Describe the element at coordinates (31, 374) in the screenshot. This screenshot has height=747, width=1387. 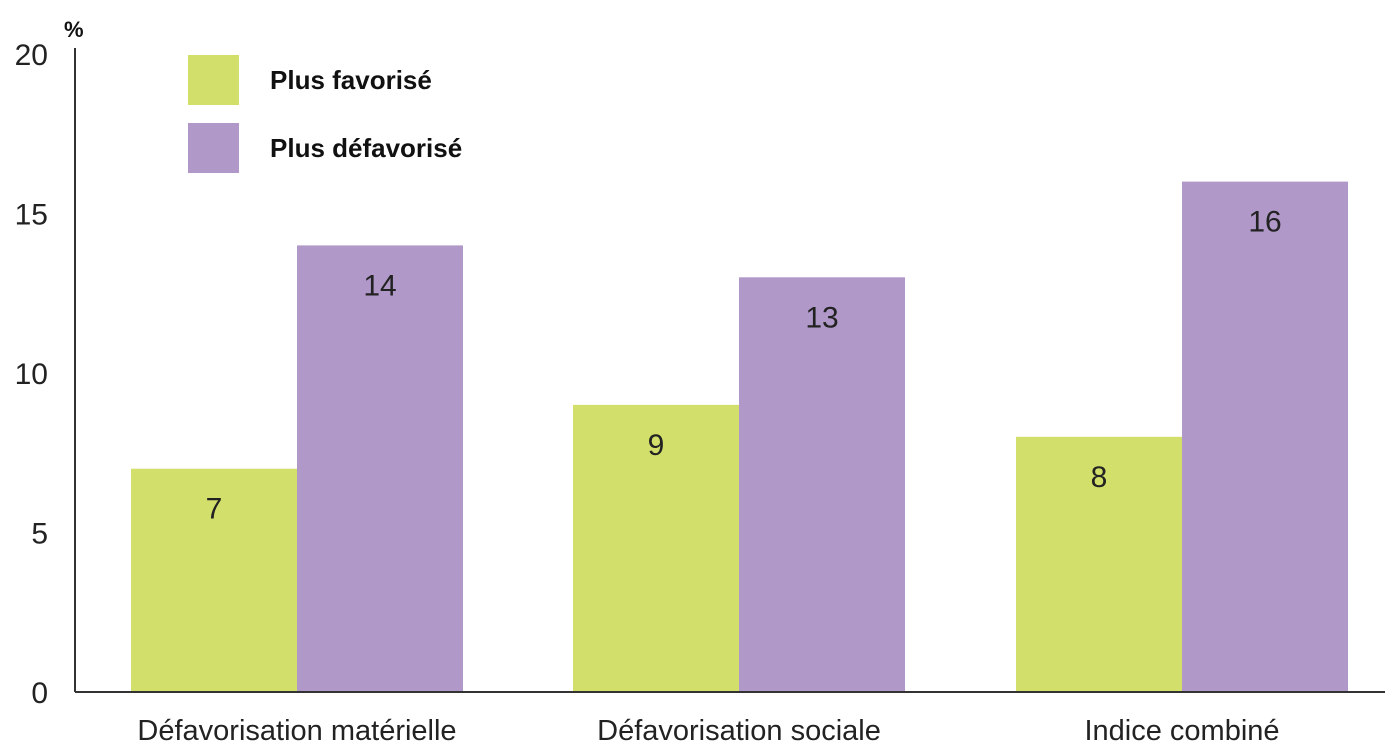
I see `y-tick-label-2: 10` at that location.